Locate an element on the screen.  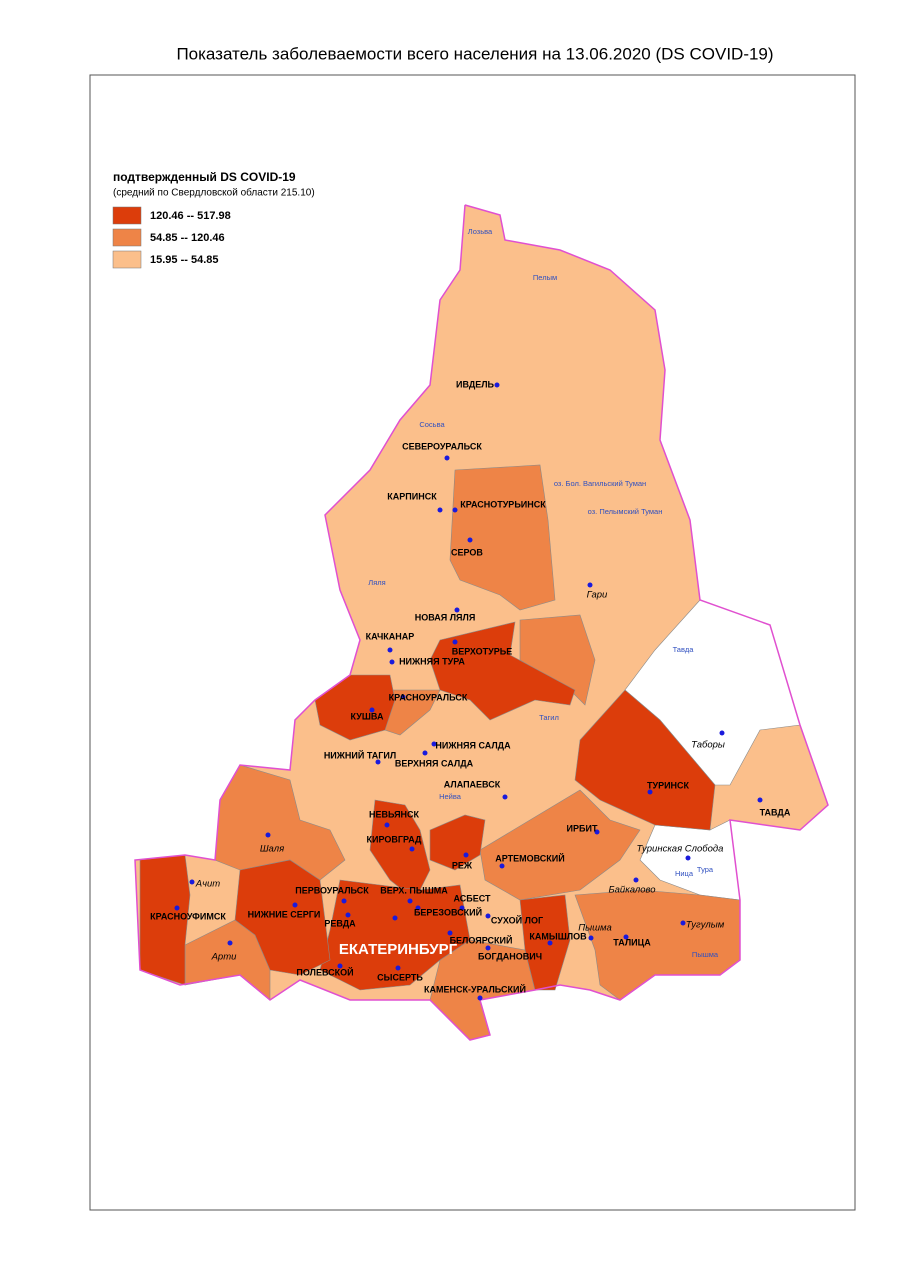
place-label: АРТЕМОВСКИЙ is located at coordinates (529, 857).